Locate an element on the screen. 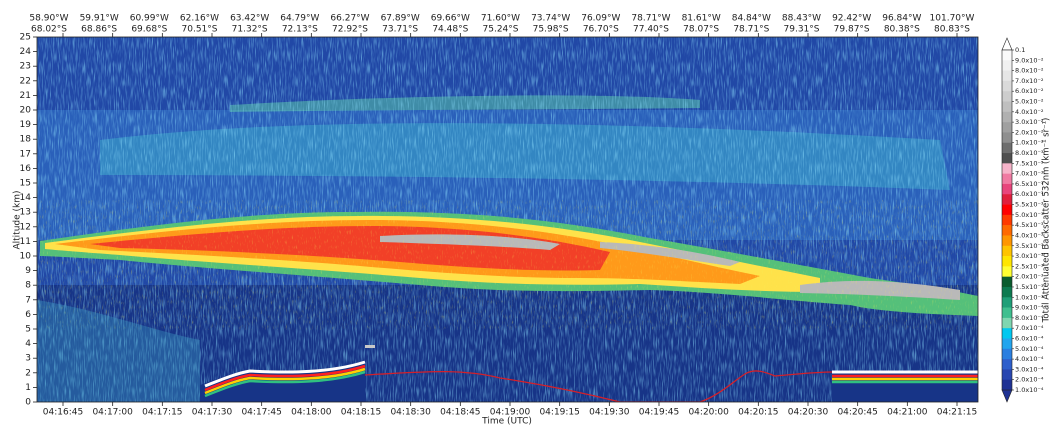 This screenshot has width=1062, height=432. colorbar-tick-label: 1.5x10⁻³ is located at coordinates (1029, 287).